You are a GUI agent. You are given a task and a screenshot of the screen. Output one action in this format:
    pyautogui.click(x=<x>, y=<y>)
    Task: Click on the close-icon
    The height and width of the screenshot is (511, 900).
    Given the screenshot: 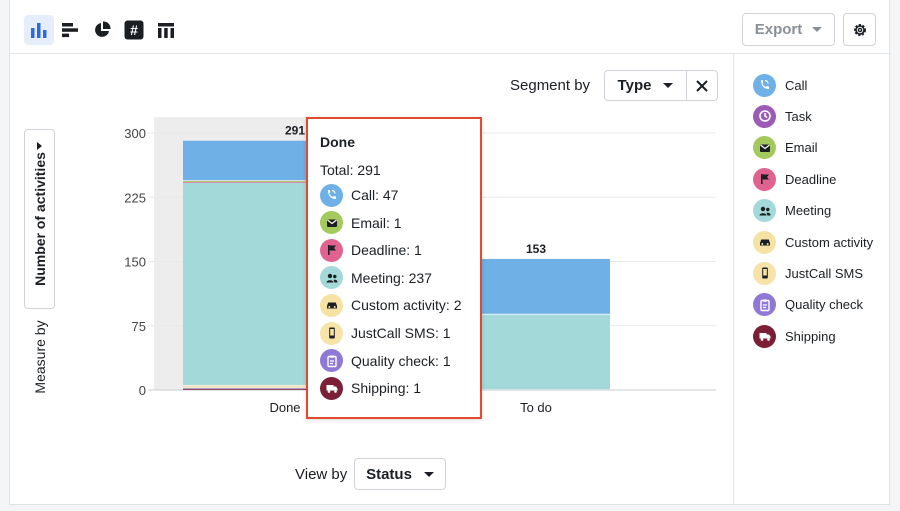 What is the action you would take?
    pyautogui.click(x=702, y=85)
    